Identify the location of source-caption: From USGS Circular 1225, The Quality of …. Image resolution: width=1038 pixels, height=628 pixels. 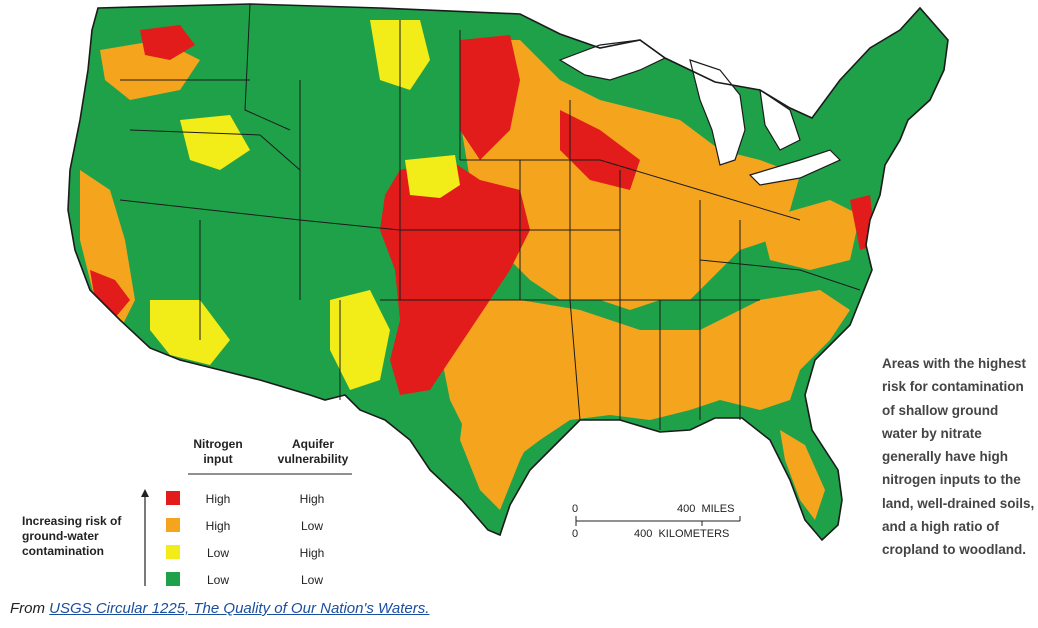
(219, 608).